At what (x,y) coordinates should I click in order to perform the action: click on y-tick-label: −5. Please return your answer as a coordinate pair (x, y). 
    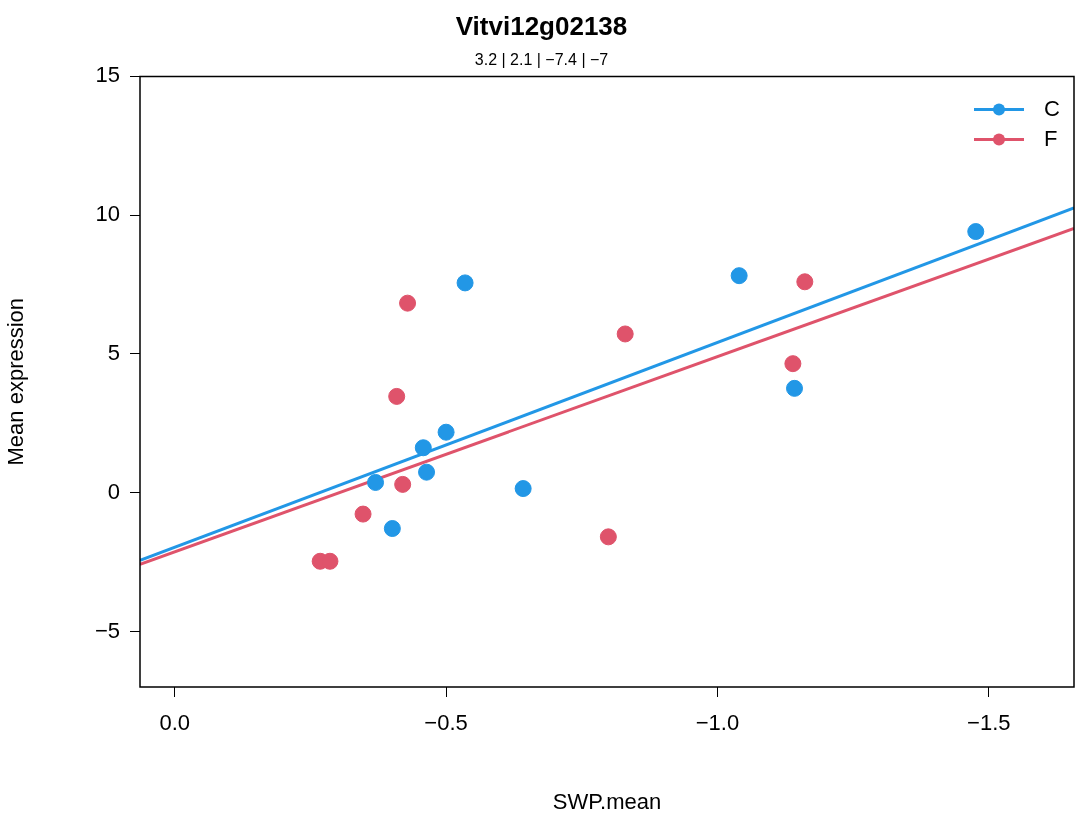
    Looking at the image, I should click on (107, 630).